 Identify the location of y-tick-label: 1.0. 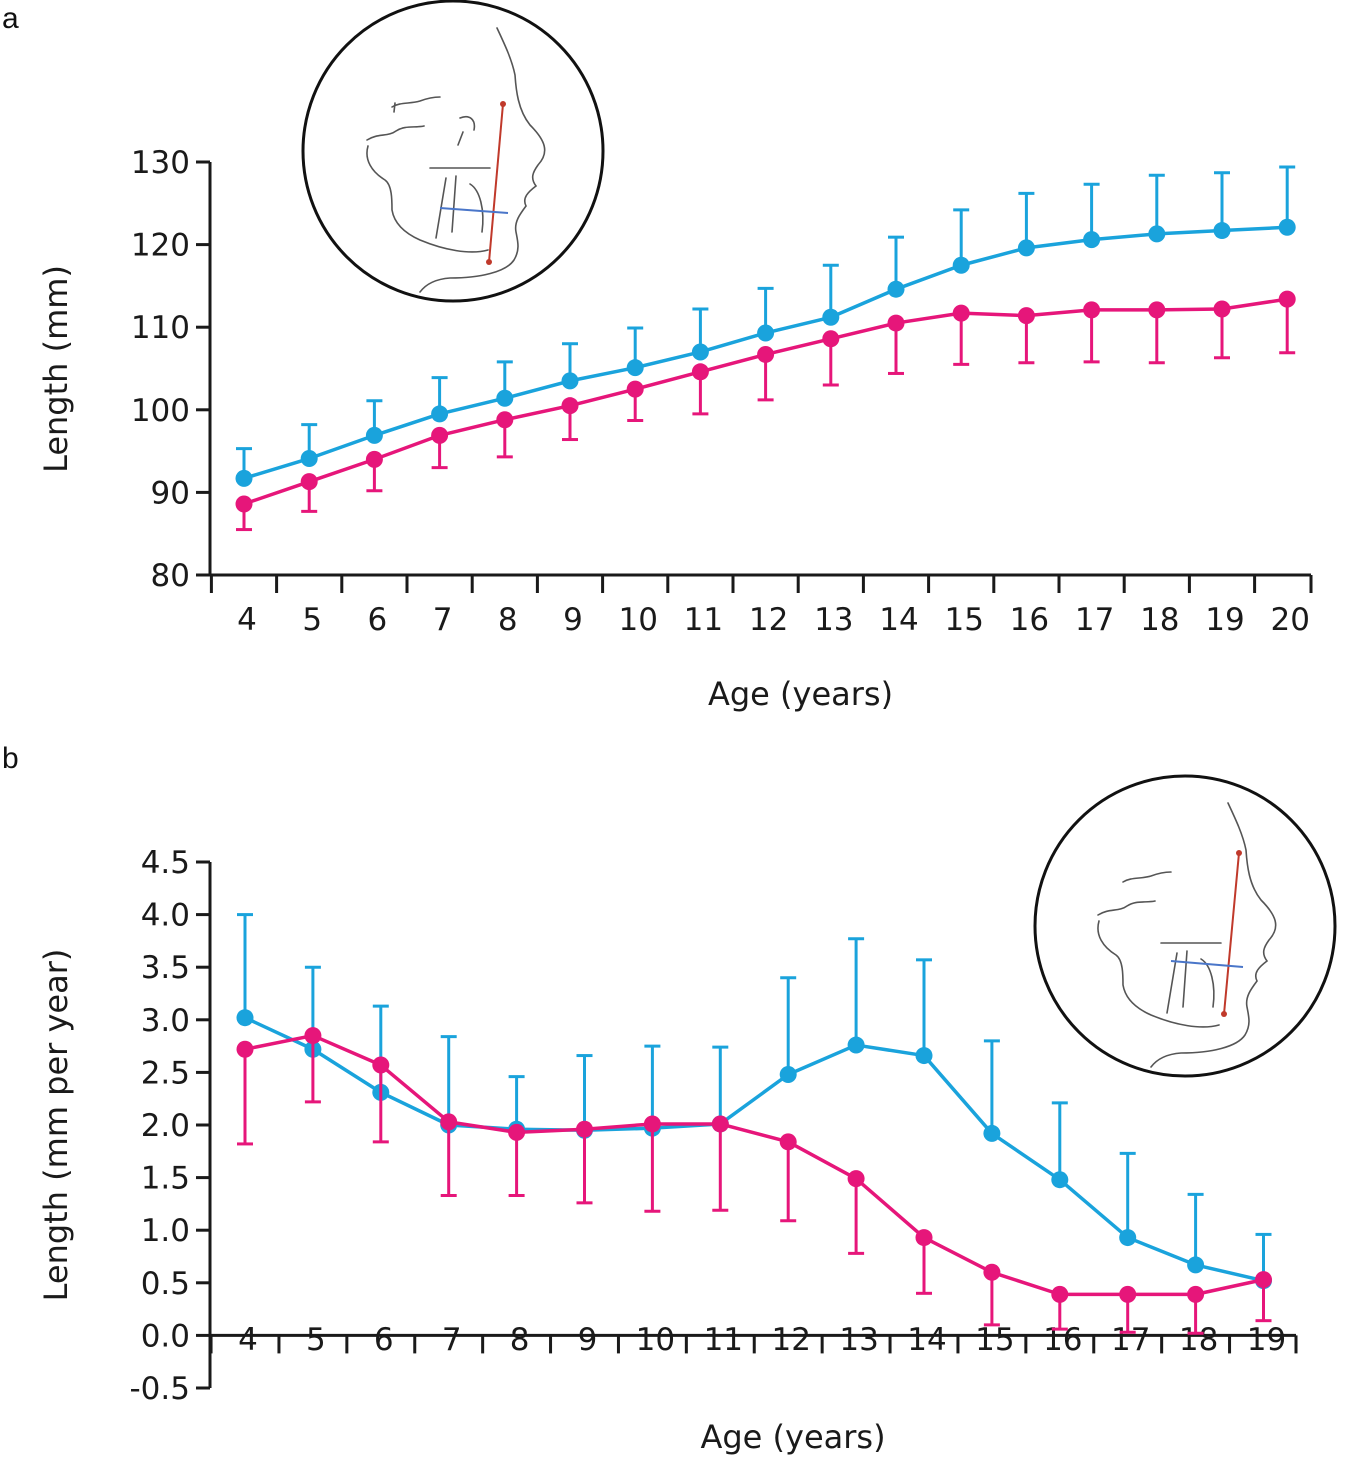
(165, 1231).